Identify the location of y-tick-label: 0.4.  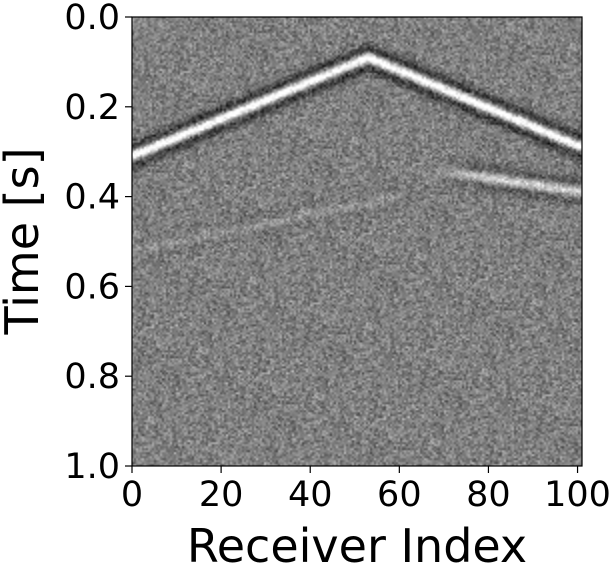
(92, 198).